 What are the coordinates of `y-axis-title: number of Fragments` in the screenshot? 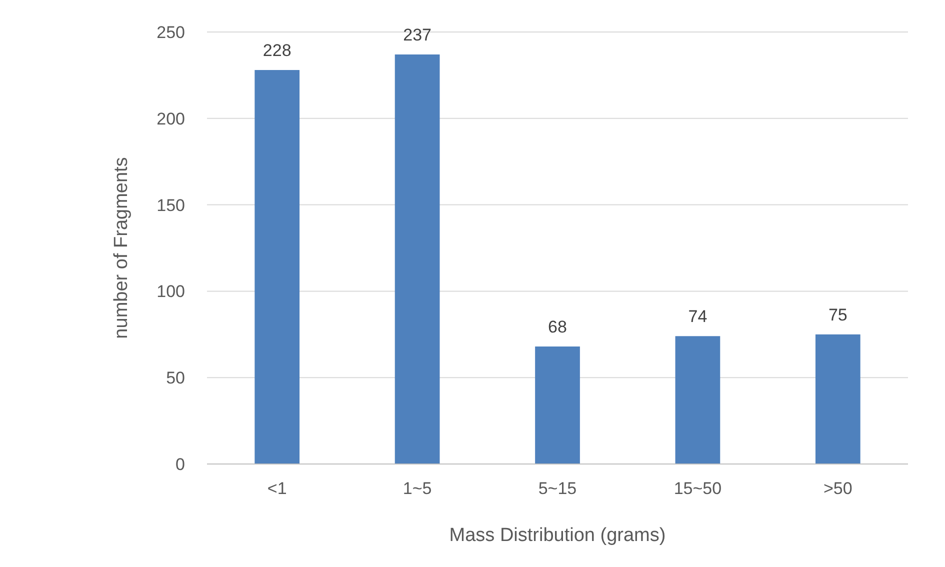 It's located at (121, 248).